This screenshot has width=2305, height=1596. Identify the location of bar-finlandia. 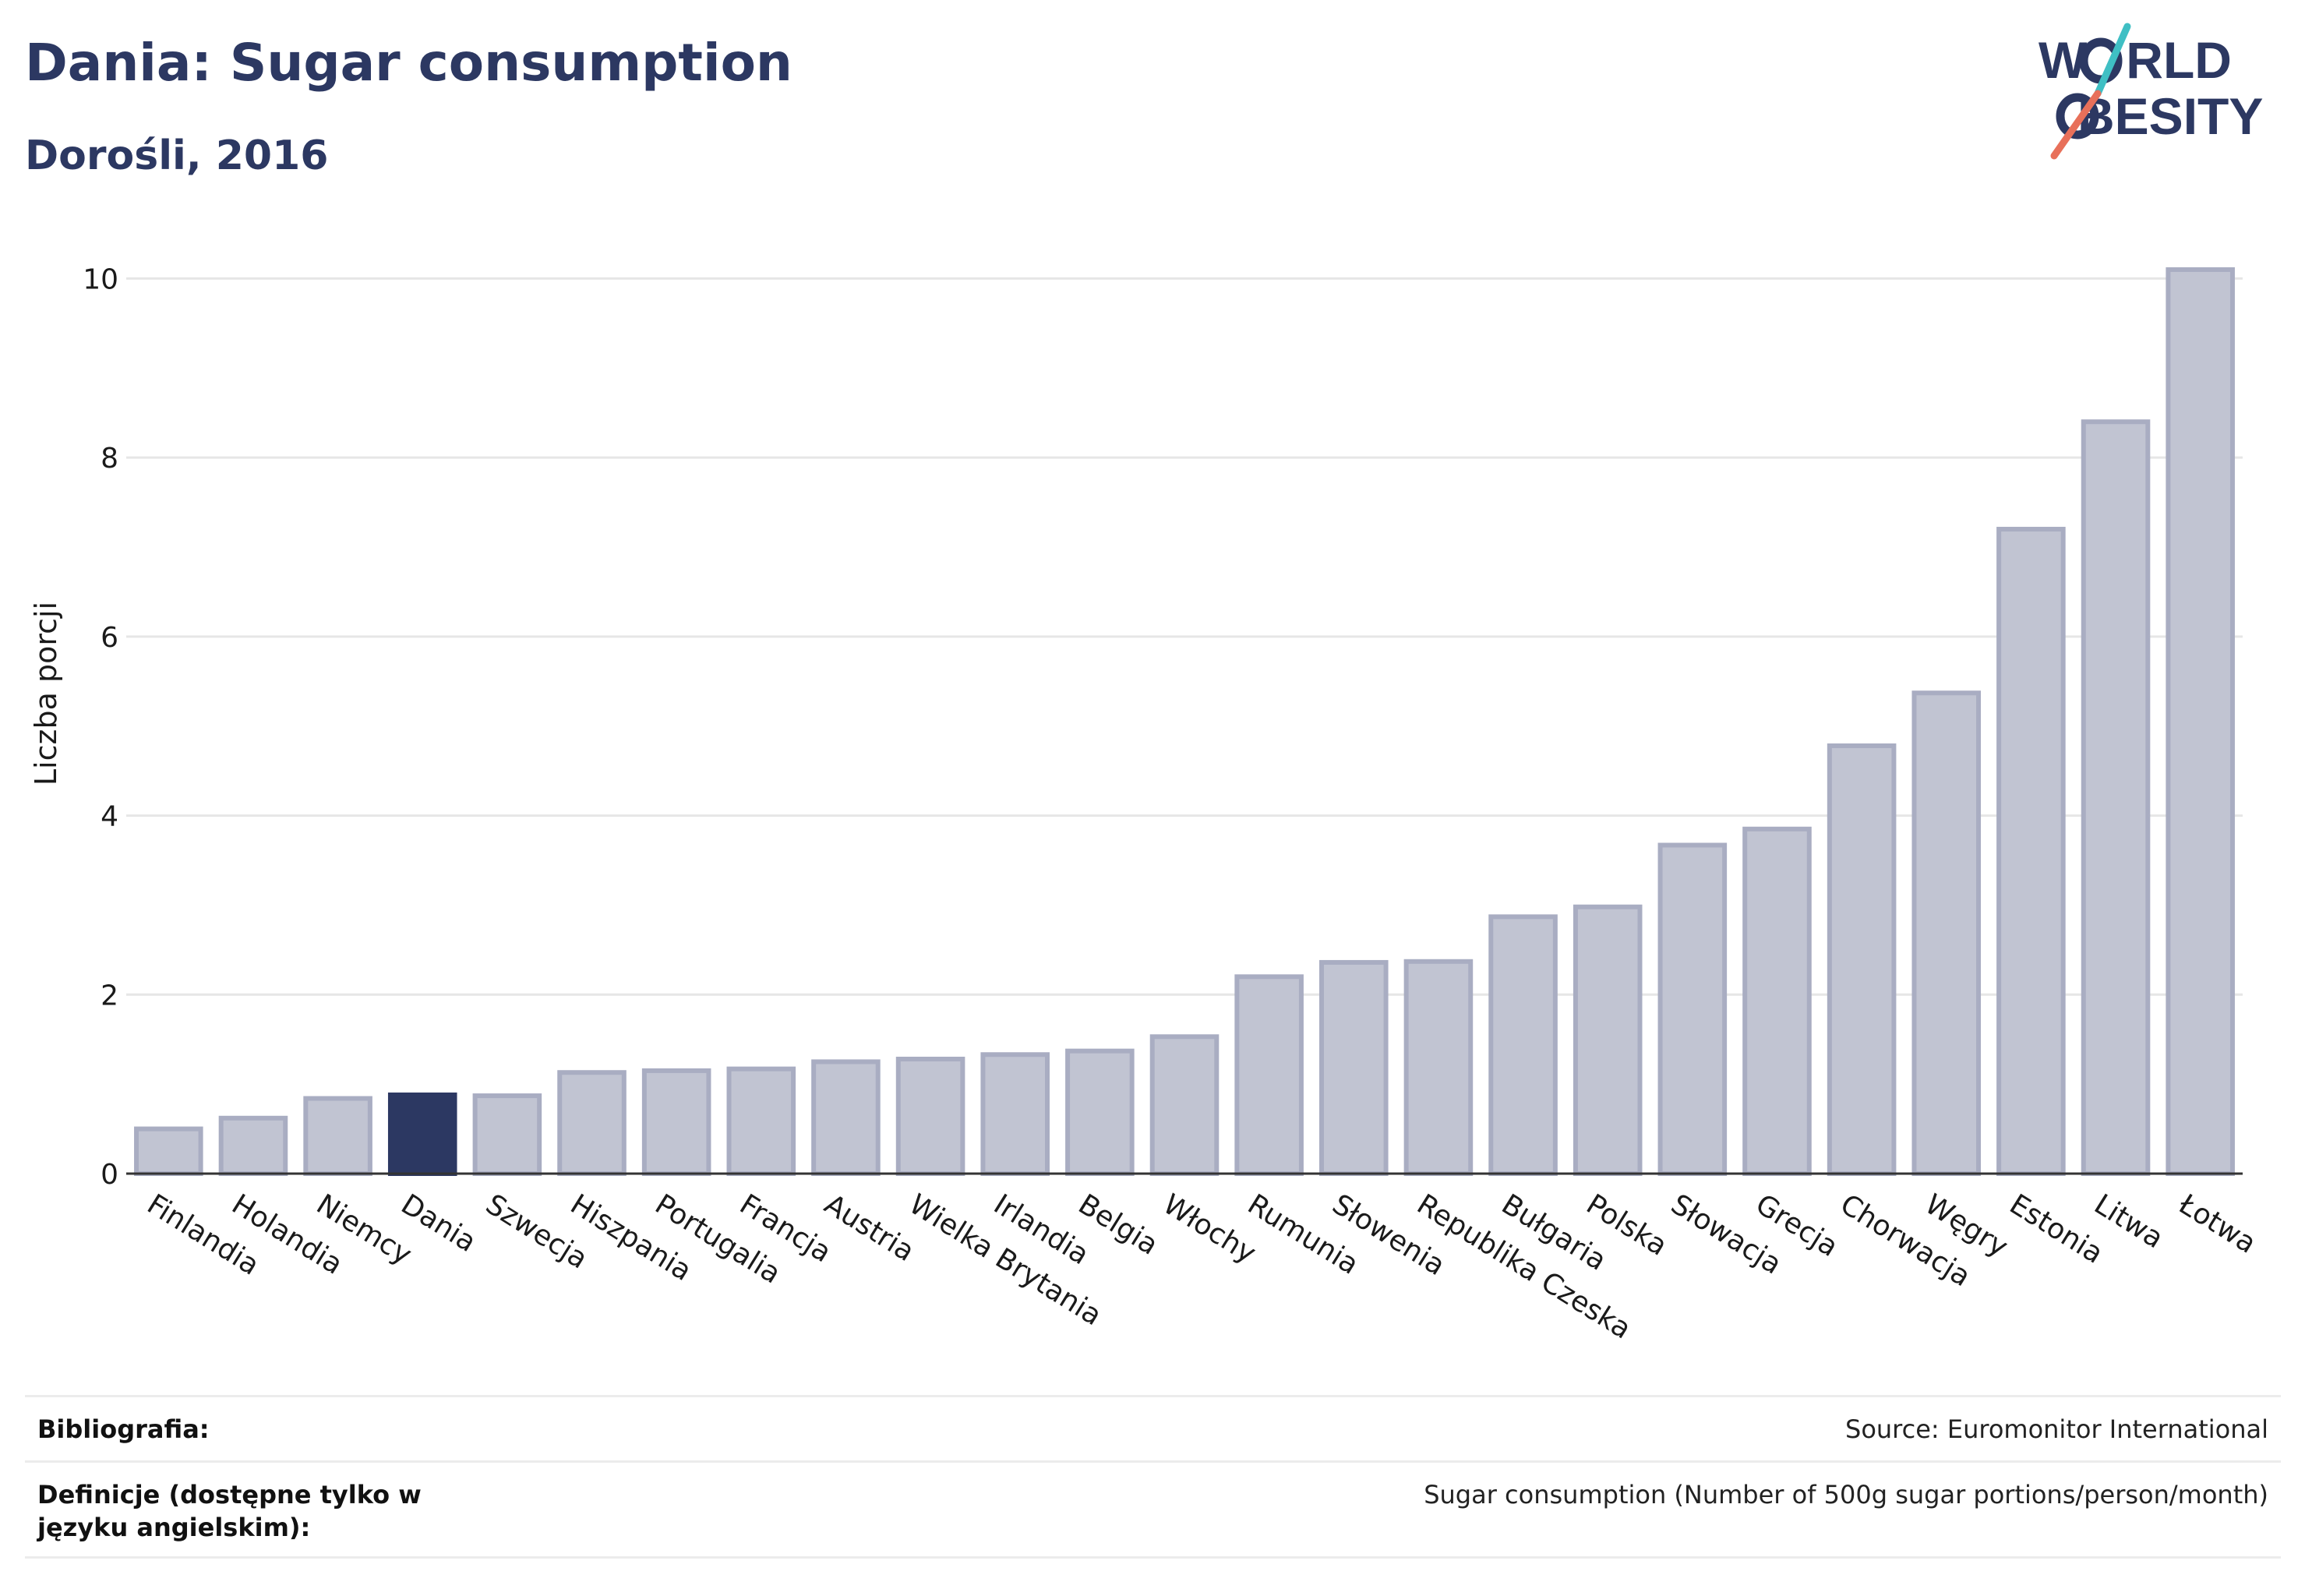
(168, 1151).